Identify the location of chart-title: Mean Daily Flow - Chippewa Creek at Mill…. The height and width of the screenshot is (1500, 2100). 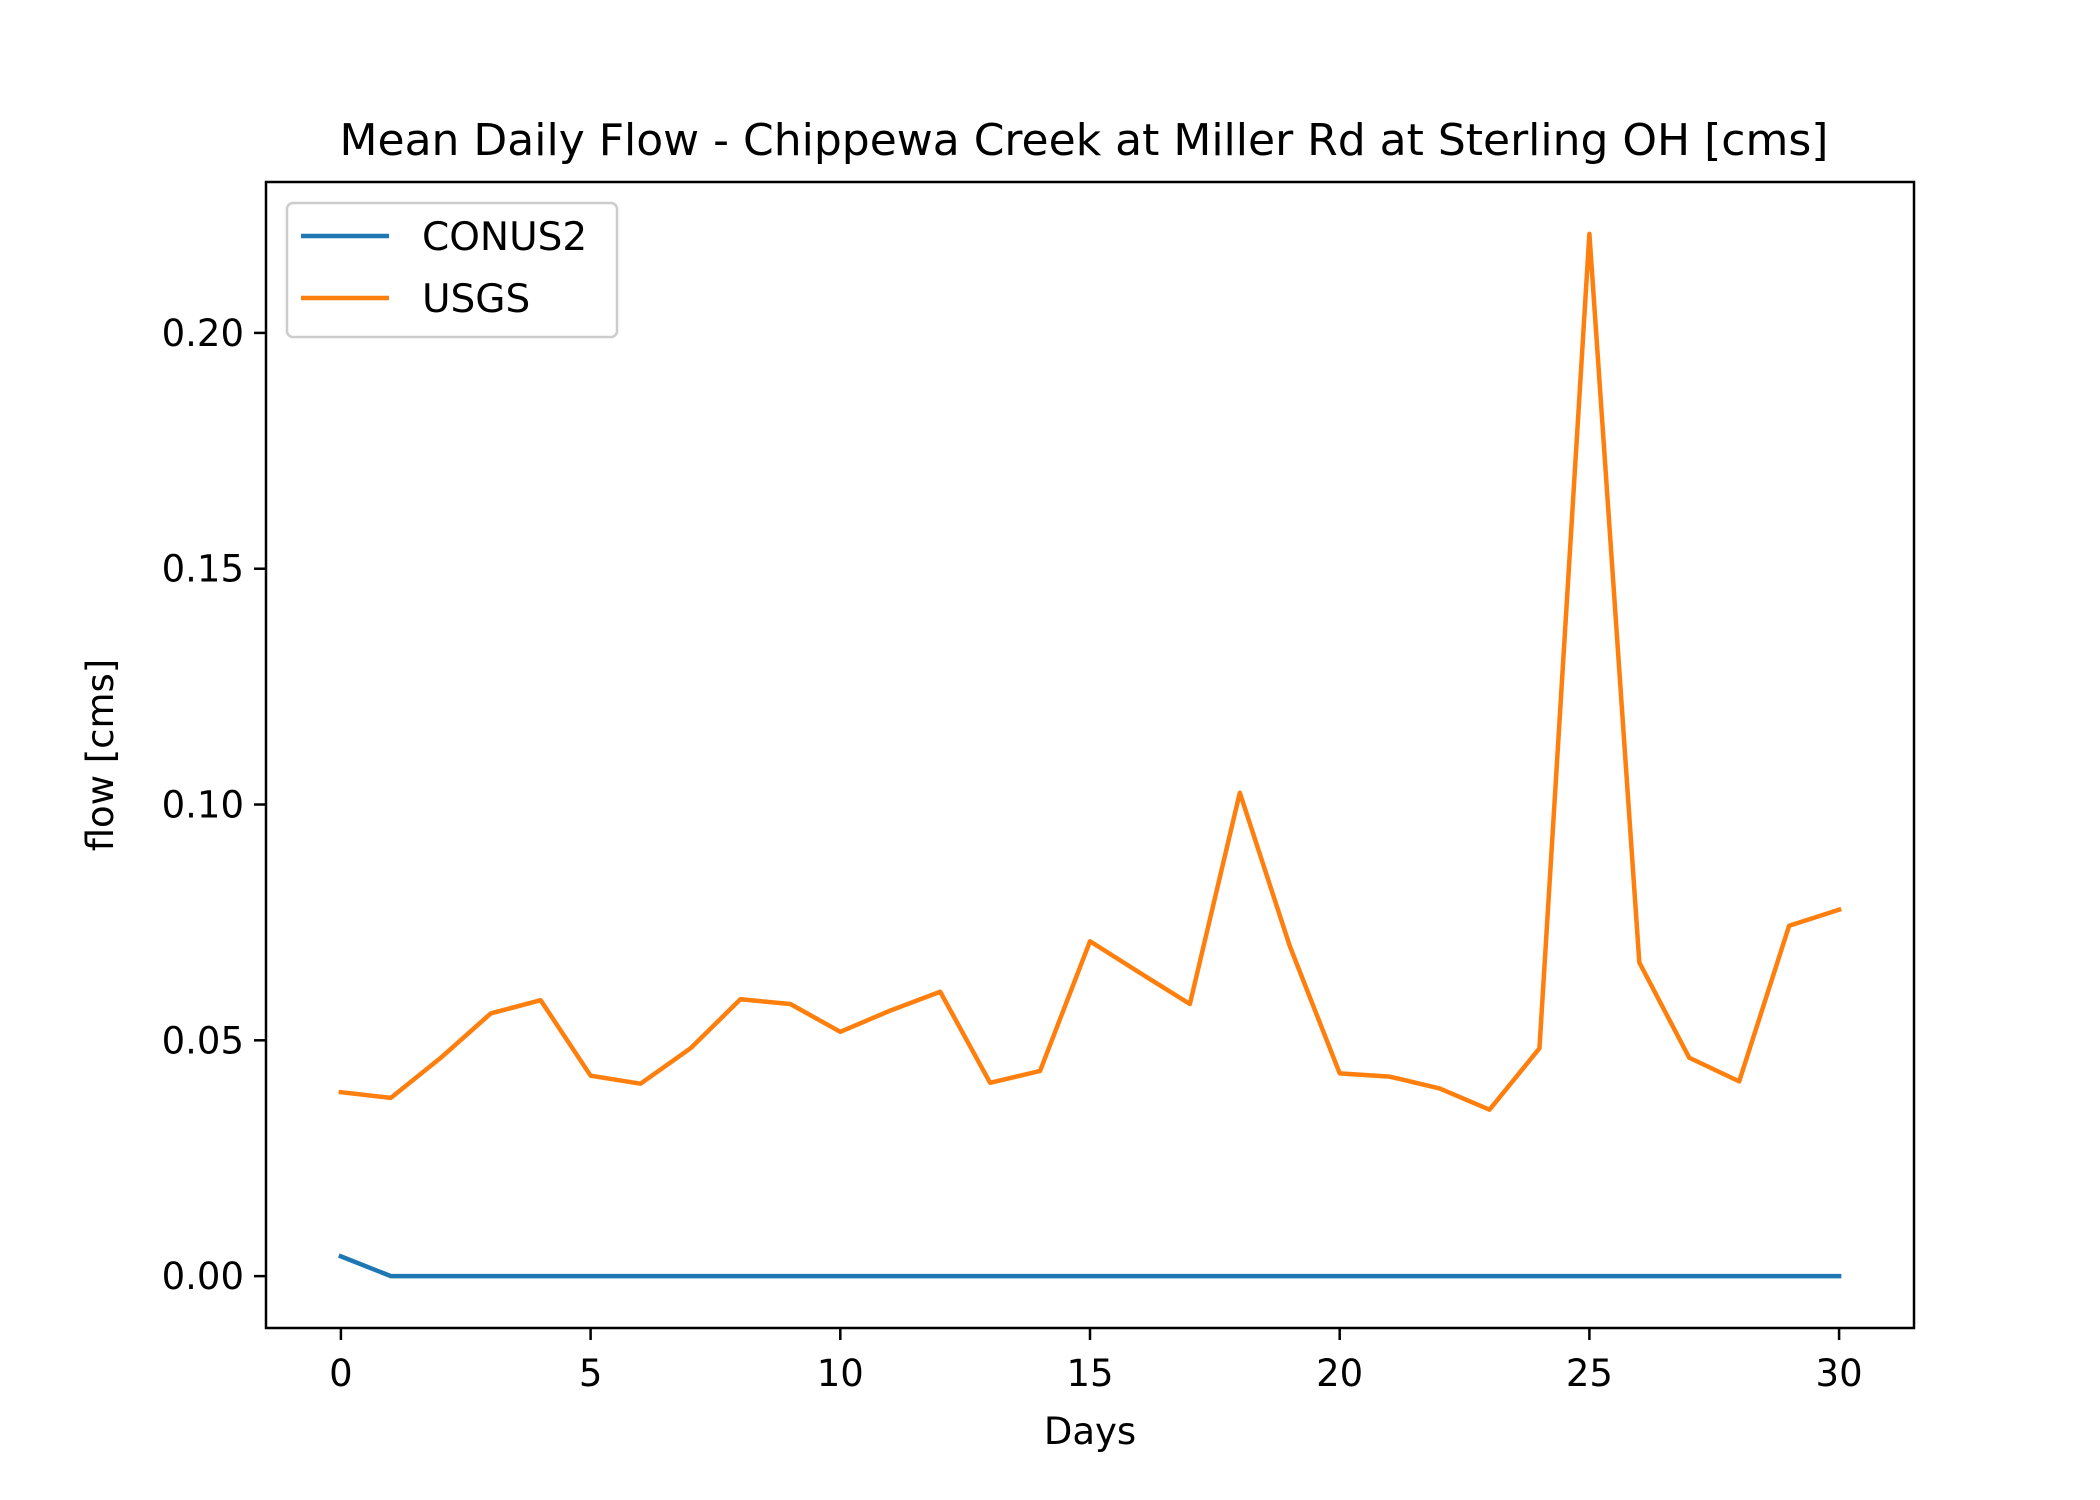
(1084, 140).